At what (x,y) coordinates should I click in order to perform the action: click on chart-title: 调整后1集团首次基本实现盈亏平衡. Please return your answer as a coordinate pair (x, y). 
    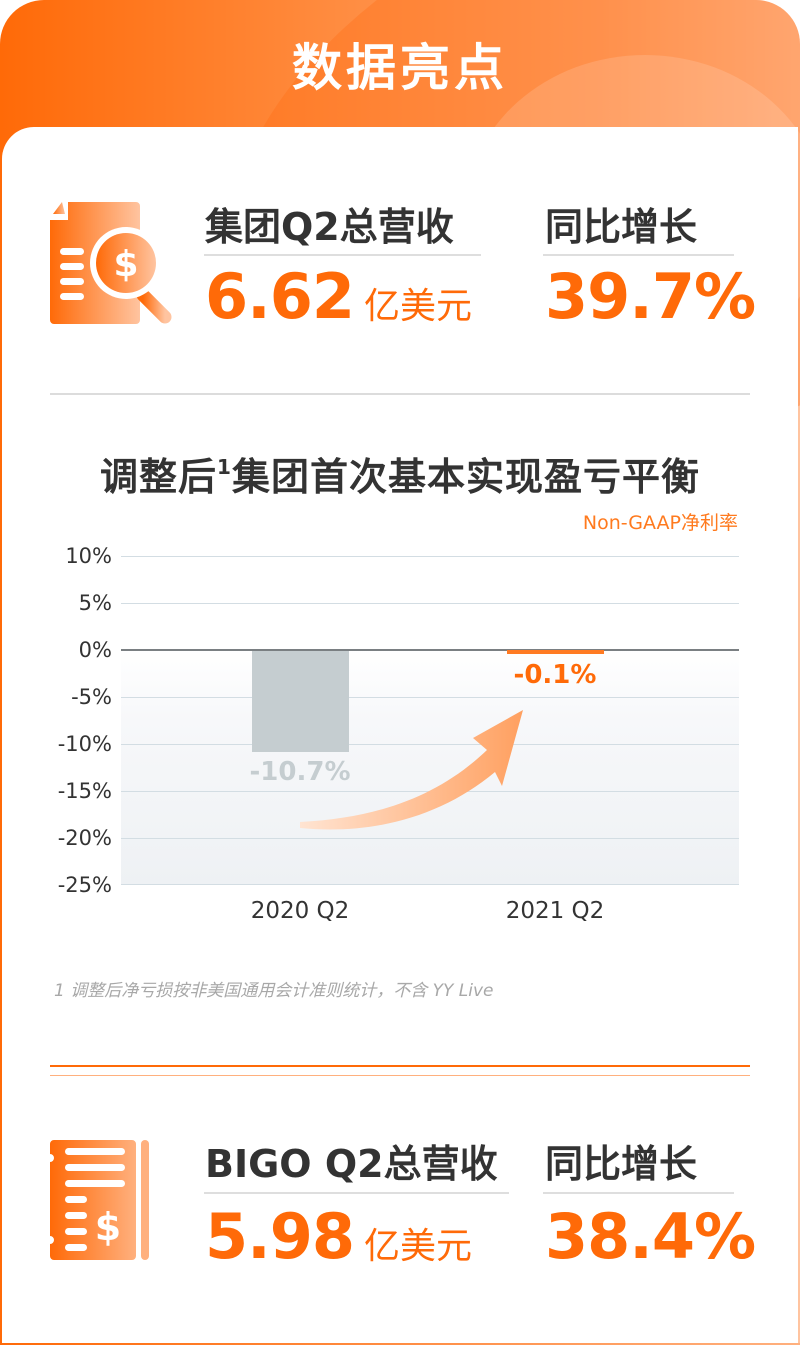
    Looking at the image, I should click on (400, 473).